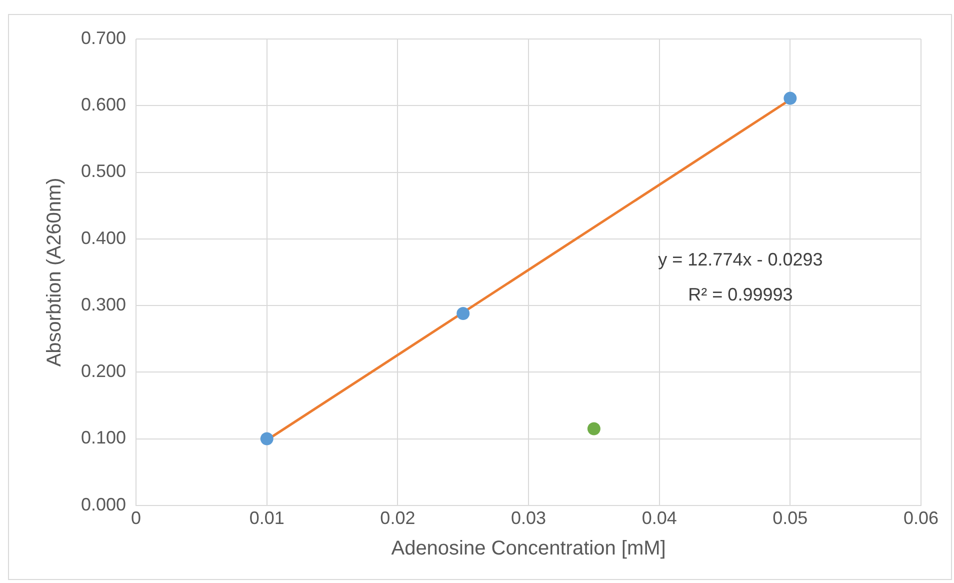 This screenshot has height=583, width=954. I want to click on x-tick-label: 0.01, so click(266, 518).